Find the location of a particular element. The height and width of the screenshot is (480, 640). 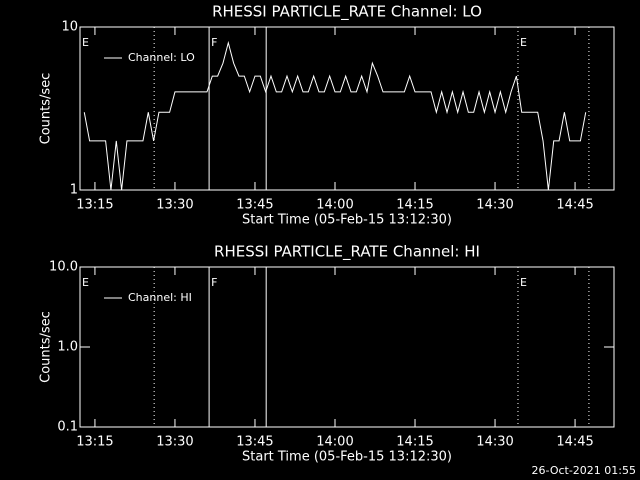

chart-title: RHESSI PARTICLE_RATE Channel: HI is located at coordinates (347, 252).